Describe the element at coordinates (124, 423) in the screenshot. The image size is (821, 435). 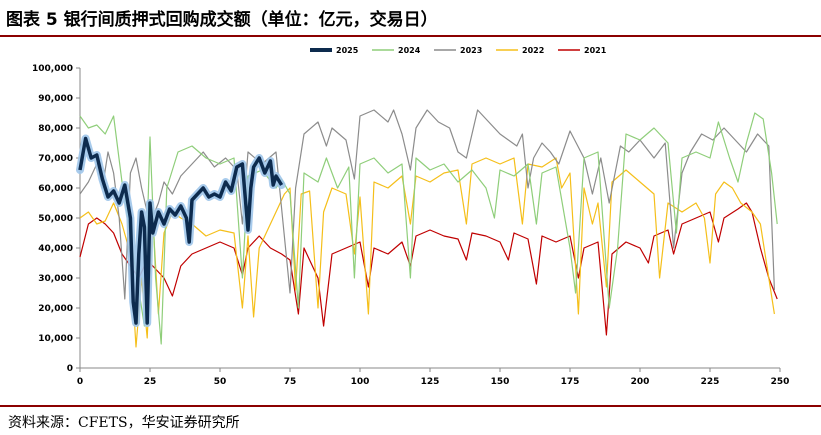
I see `source-note: 资料来源：CFETS，华安证券研究所` at that location.